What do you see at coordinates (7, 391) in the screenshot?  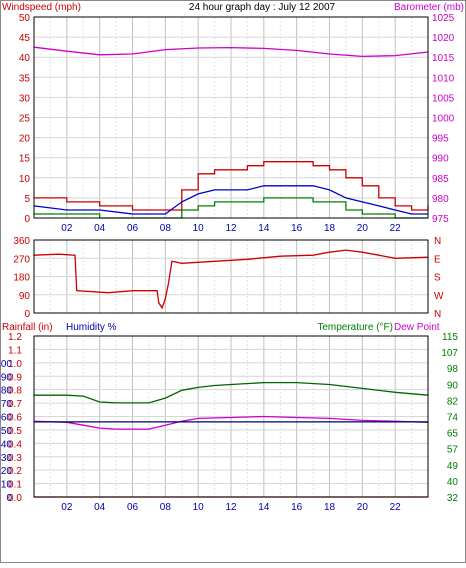 I see `humidity-y-tick: 80` at bounding box center [7, 391].